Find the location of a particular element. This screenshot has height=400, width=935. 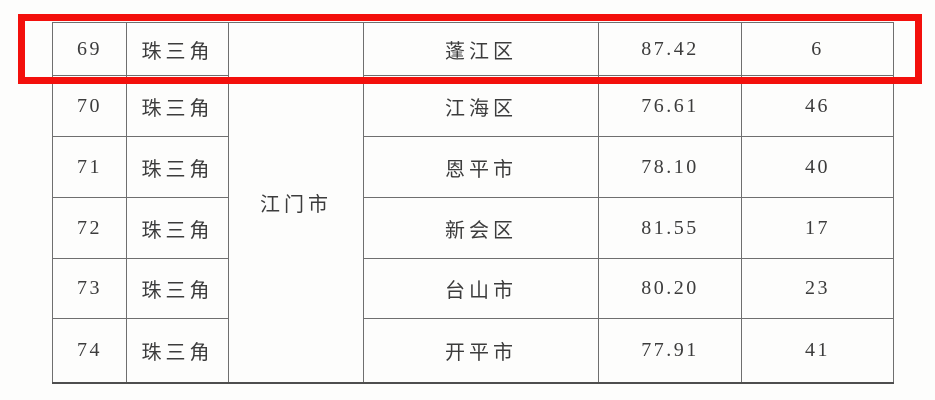

cell-rank-no: 71 is located at coordinates (89, 167).